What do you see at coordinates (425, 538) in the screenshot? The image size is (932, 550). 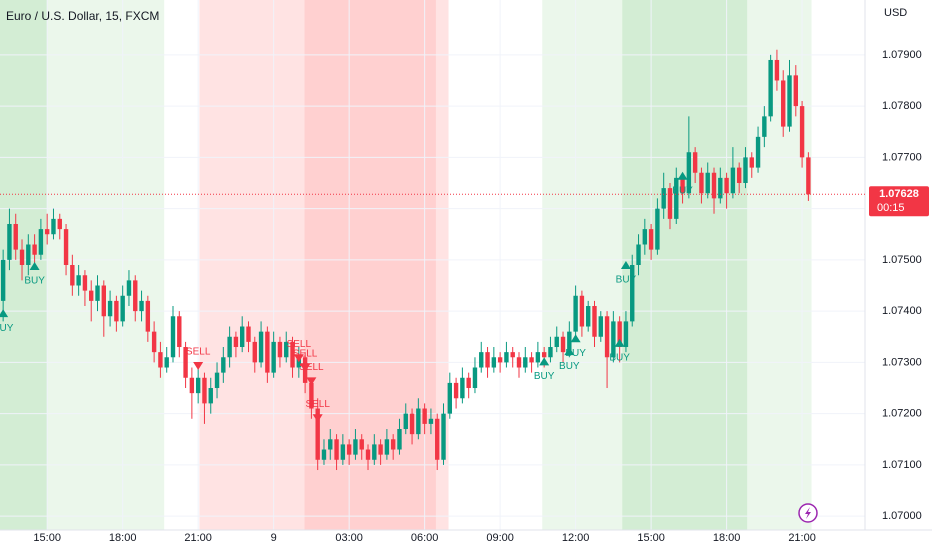 I see `x-tick-label: 06:00` at bounding box center [425, 538].